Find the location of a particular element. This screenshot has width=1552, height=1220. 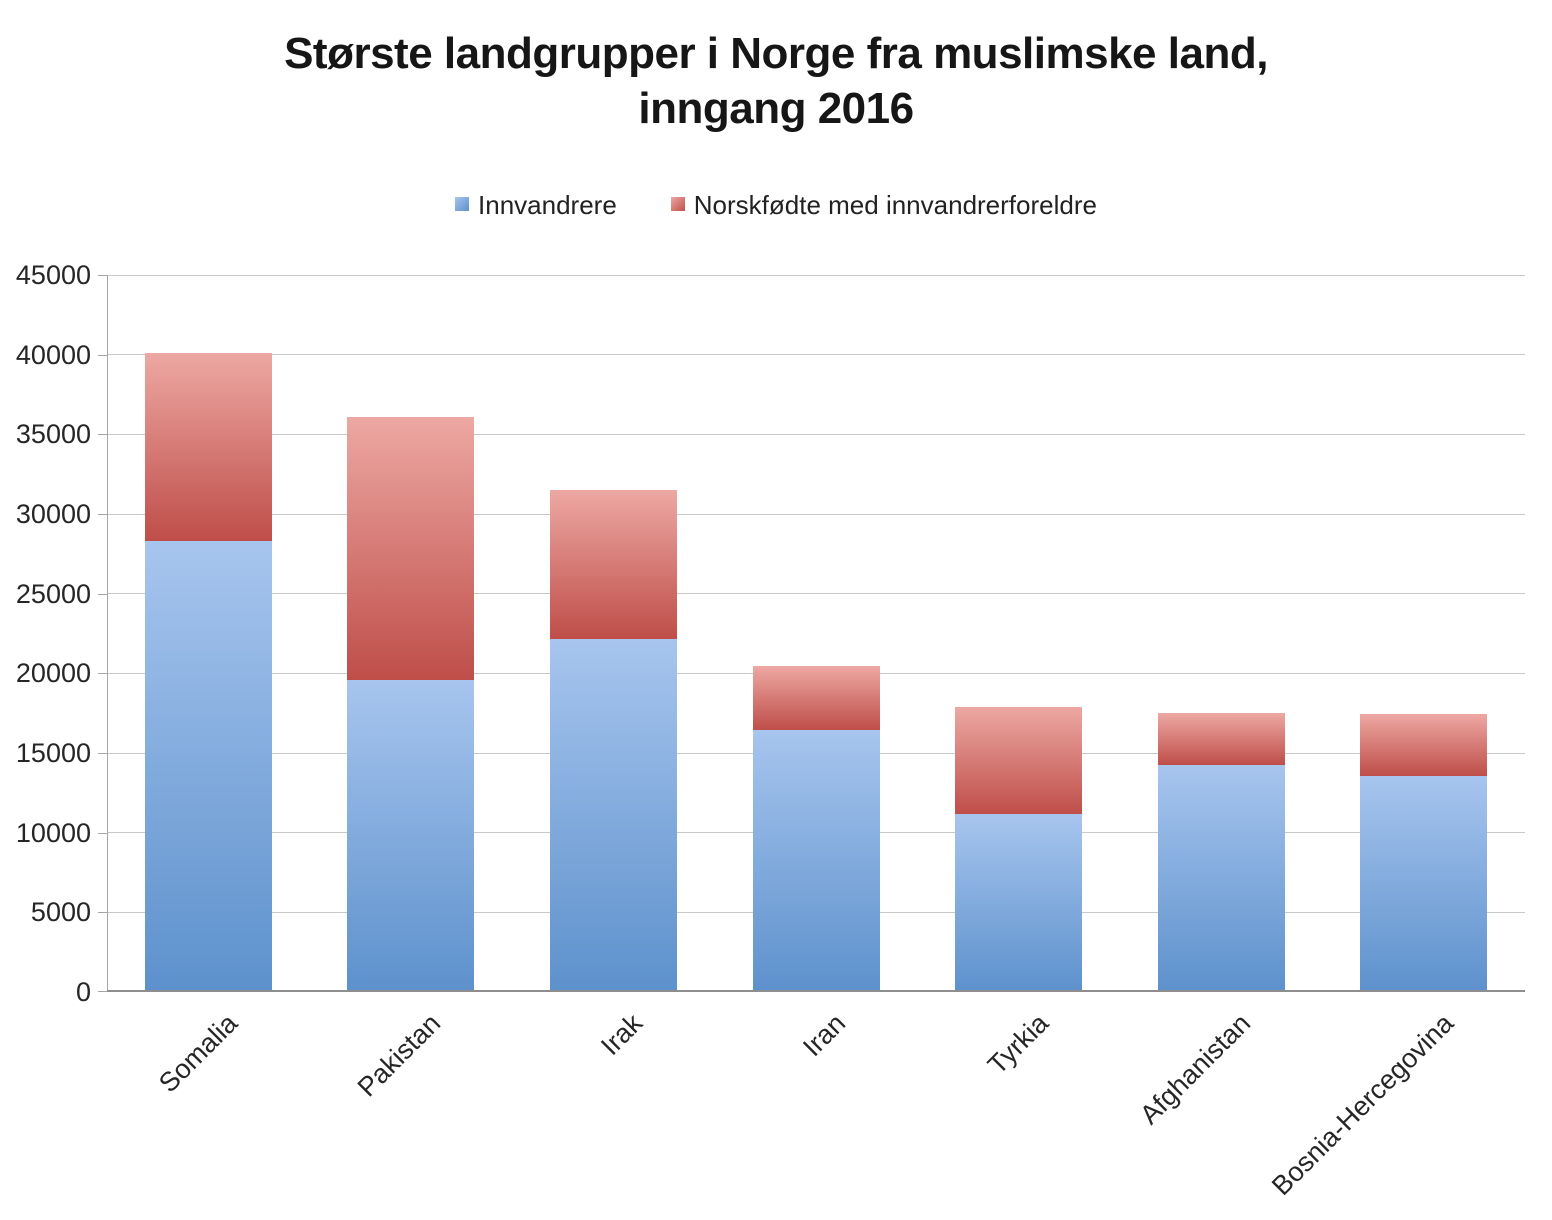

x-axis-line is located at coordinates (816, 991).